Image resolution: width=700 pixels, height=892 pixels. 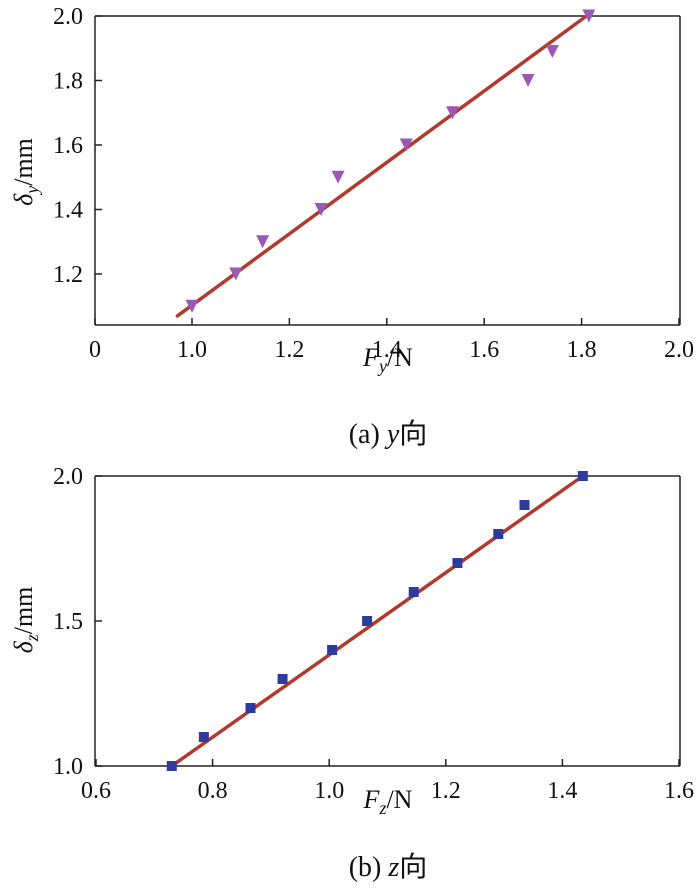 What do you see at coordinates (95, 350) in the screenshot?
I see `chart-a-x-tick-label: 0` at bounding box center [95, 350].